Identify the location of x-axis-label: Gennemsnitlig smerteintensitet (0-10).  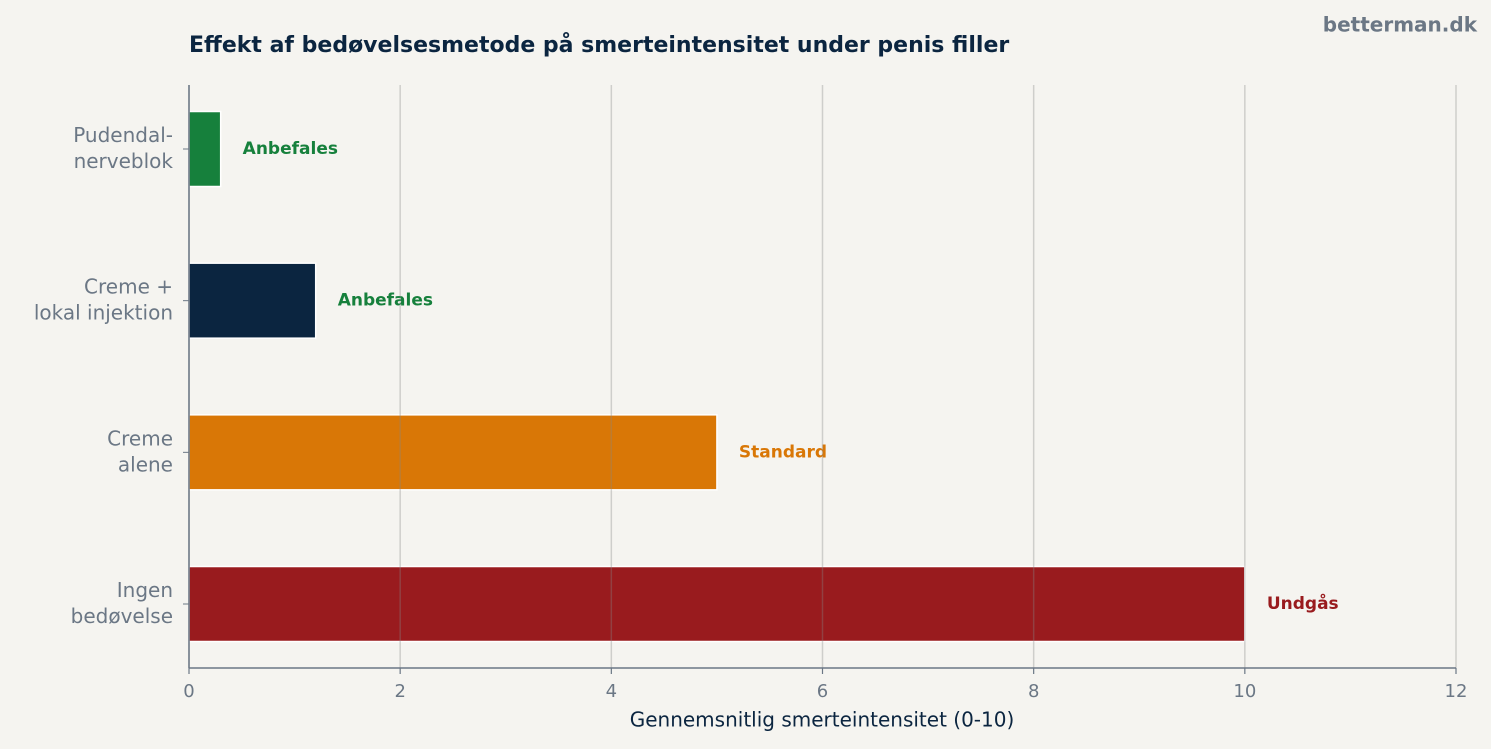
(822, 720).